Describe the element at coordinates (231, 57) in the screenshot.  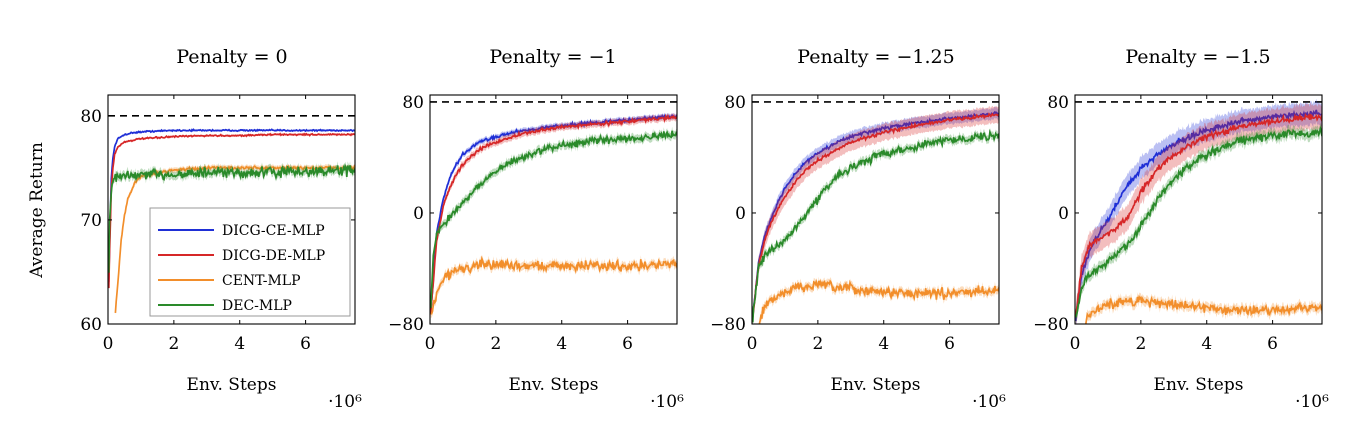
I see `panel-title: Penalty = 0` at that location.